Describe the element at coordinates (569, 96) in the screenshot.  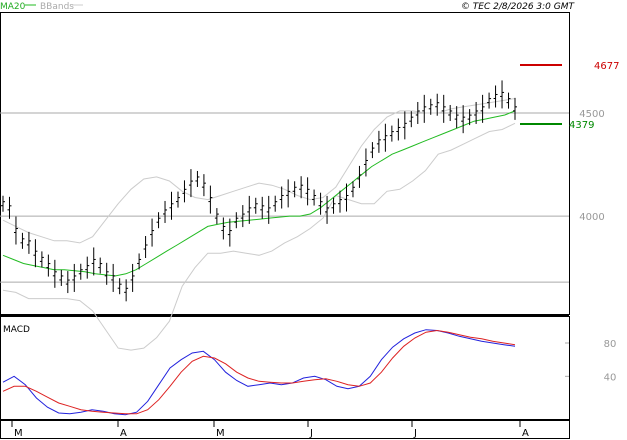
I see `support-resistance-levels: 4677 4379` at that location.